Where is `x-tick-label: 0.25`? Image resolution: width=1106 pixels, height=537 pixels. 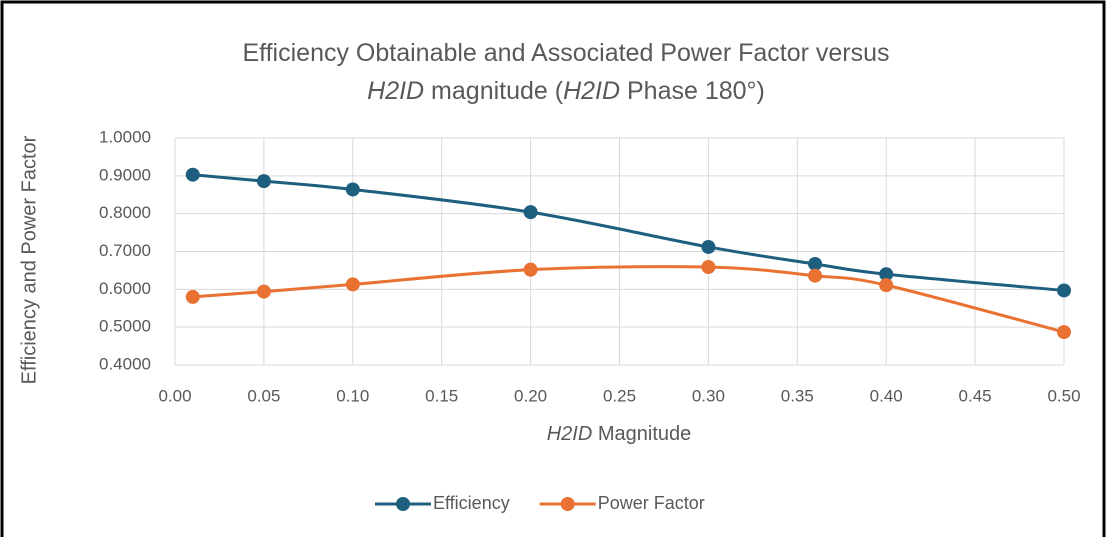 x-tick-label: 0.25 is located at coordinates (619, 395).